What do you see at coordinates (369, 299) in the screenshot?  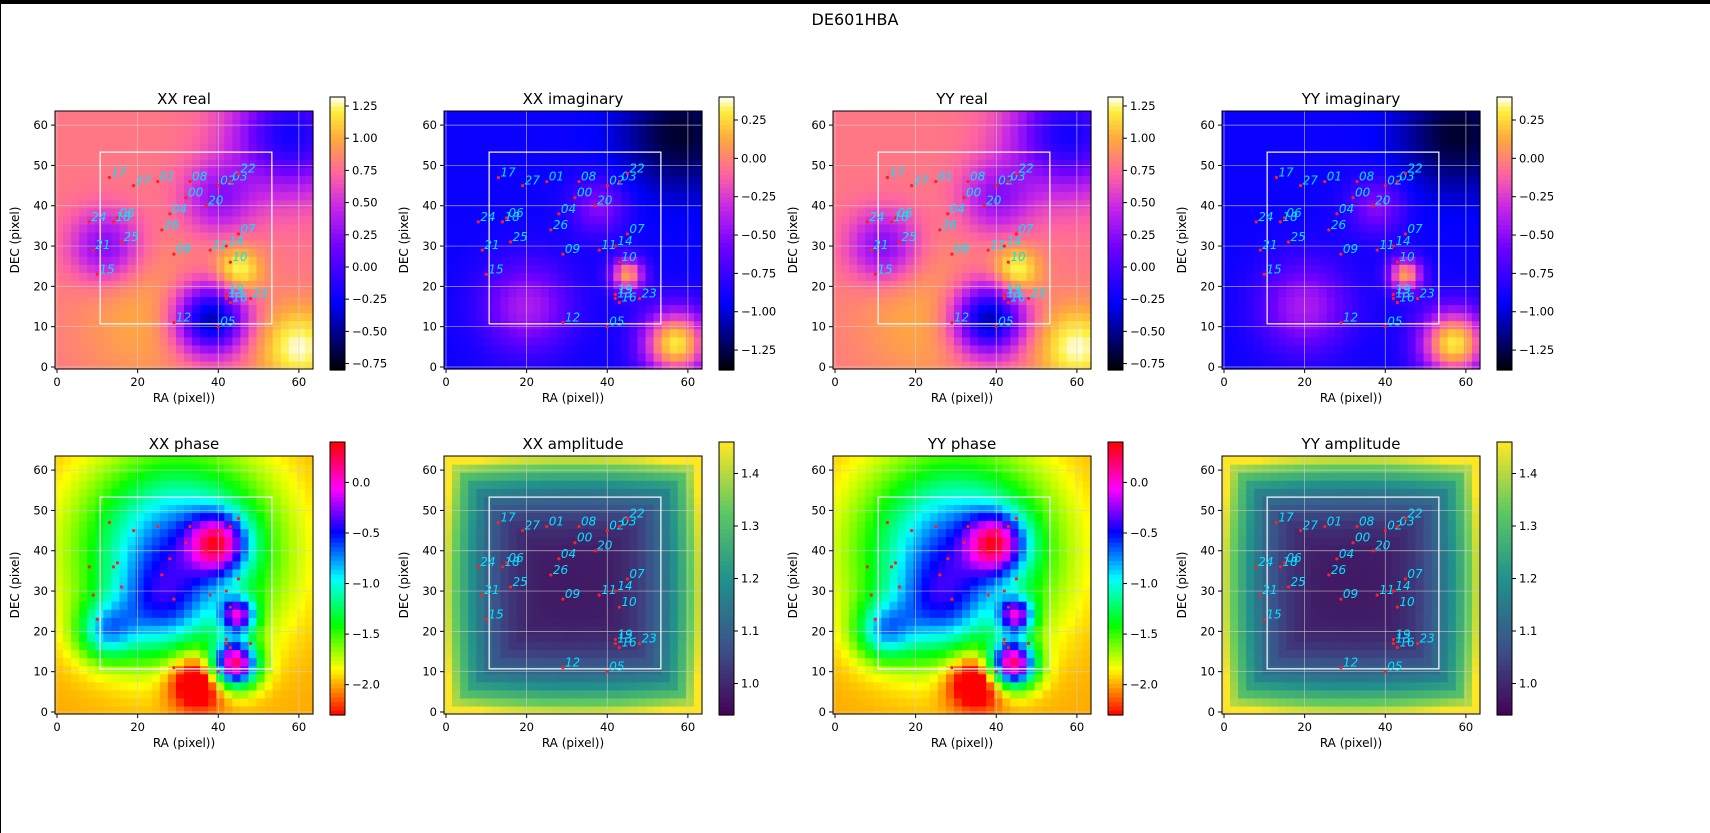 I see `colorbar-tick-label: −0.25` at bounding box center [369, 299].